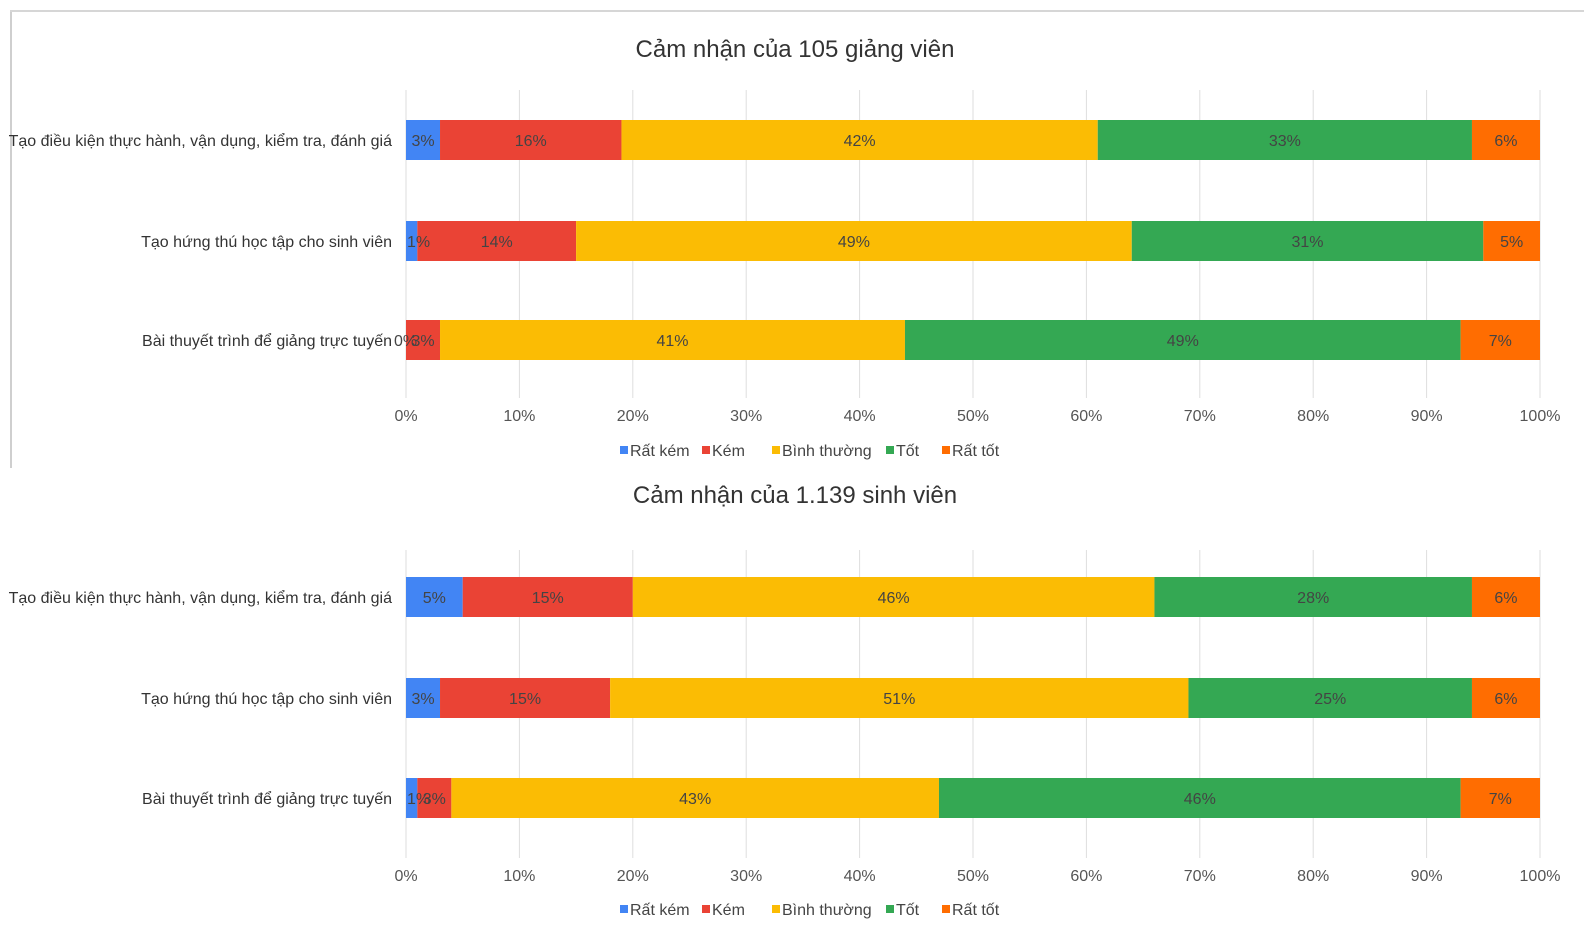  I want to click on x-tick-label: 70%, so click(1200, 416).